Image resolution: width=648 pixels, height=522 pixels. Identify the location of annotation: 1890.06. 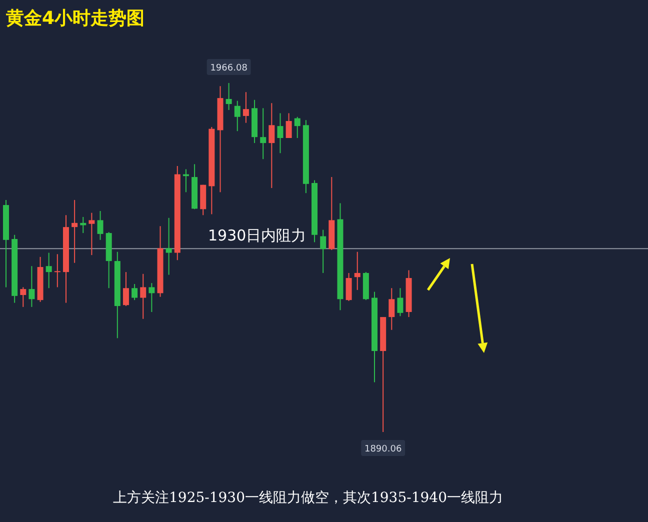
(383, 449).